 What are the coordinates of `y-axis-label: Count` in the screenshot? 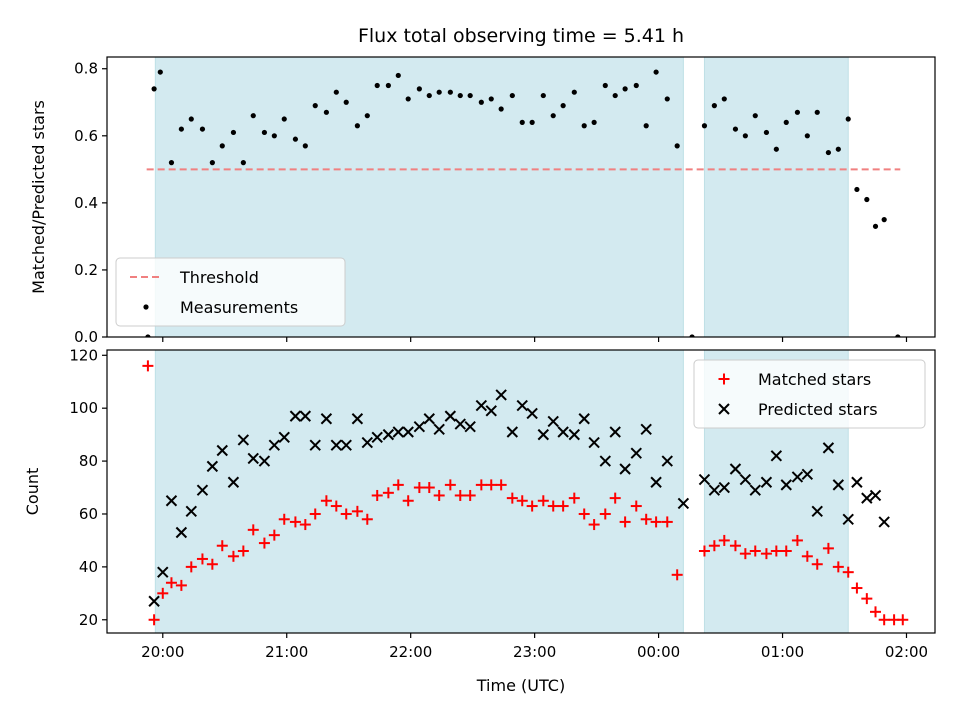 It's located at (32, 492).